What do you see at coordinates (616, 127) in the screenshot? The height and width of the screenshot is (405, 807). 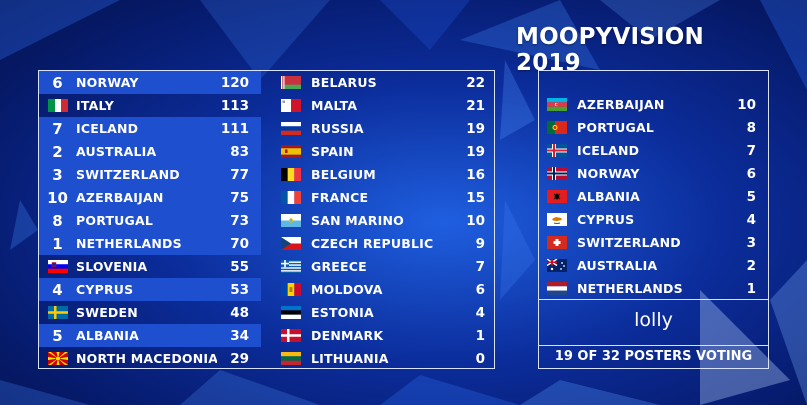 I see `vote-country: PORTUGAL` at bounding box center [616, 127].